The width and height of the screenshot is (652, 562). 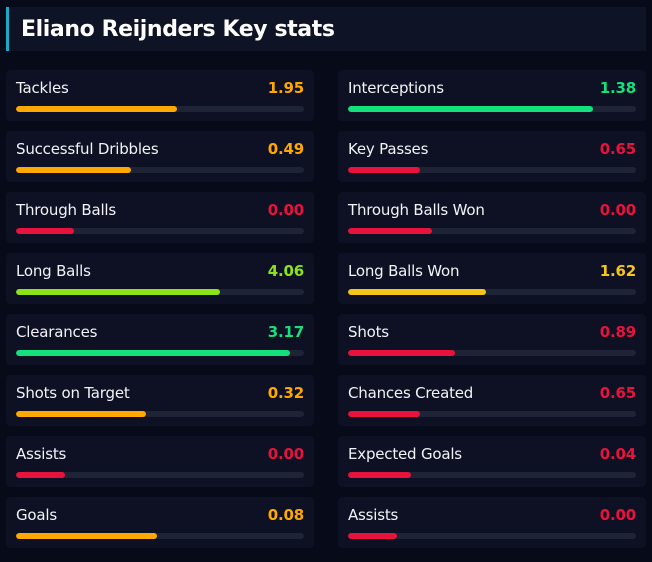 What do you see at coordinates (73, 393) in the screenshot?
I see `stat-label: Shots on Target` at bounding box center [73, 393].